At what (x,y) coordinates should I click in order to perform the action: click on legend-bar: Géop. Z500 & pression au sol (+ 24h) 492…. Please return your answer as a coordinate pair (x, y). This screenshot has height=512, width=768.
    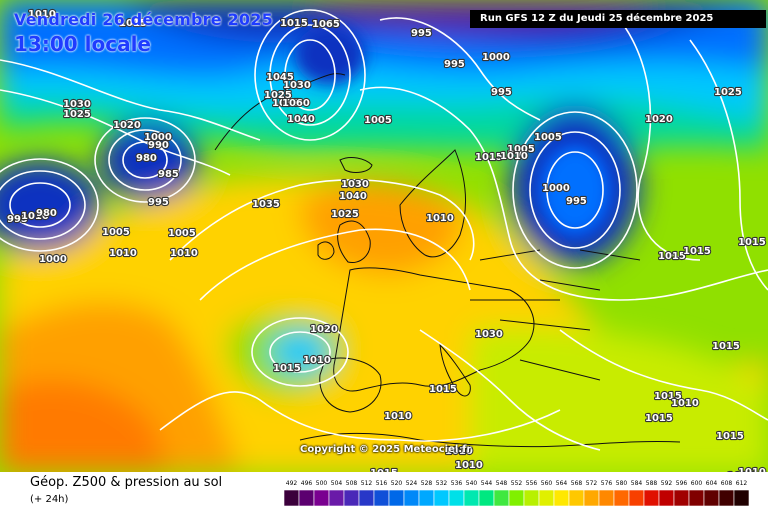
    Looking at the image, I should click on (384, 492).